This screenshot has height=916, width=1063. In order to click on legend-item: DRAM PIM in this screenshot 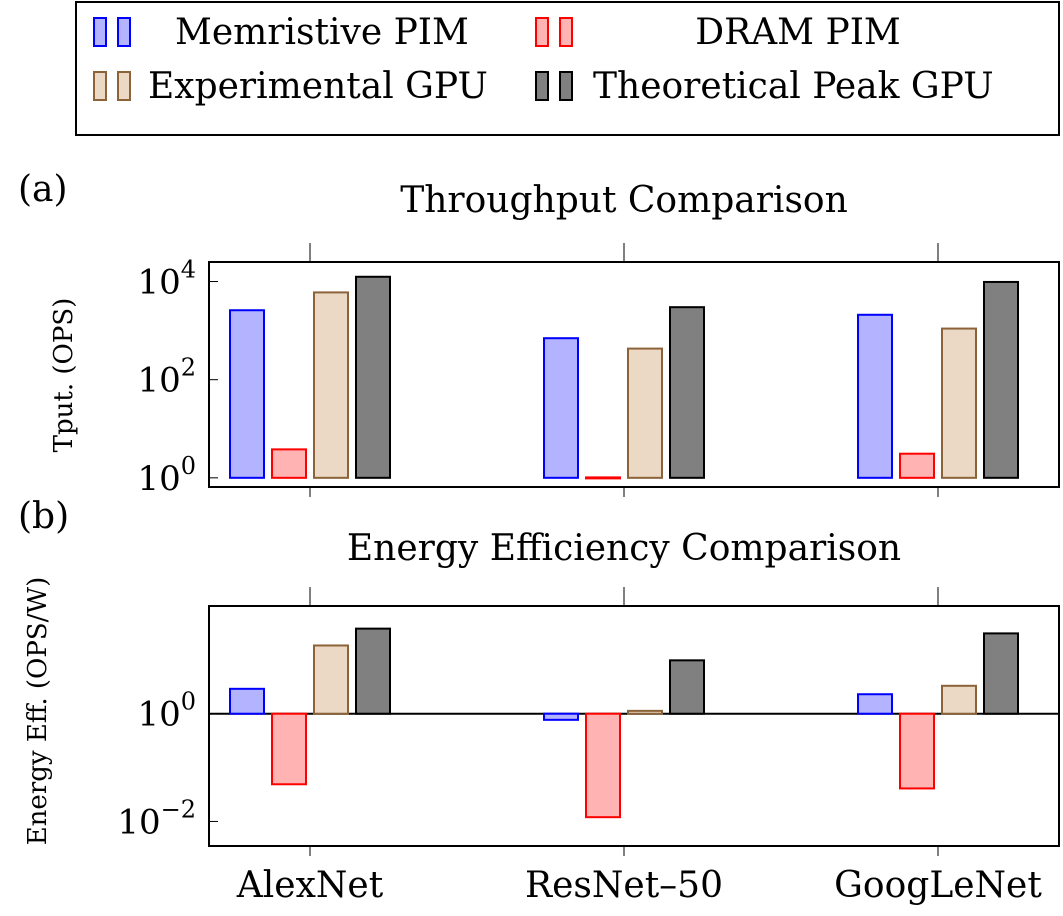, I will do `click(718, 32)`.